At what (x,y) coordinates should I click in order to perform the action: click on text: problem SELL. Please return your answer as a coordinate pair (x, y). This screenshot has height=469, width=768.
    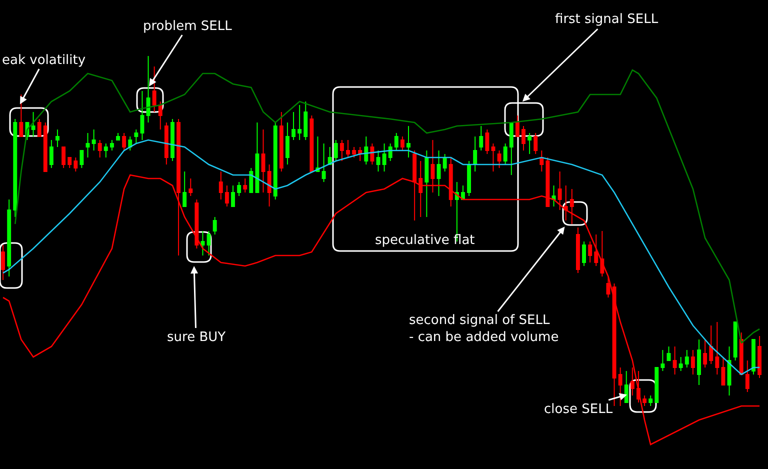
    Looking at the image, I should click on (188, 26).